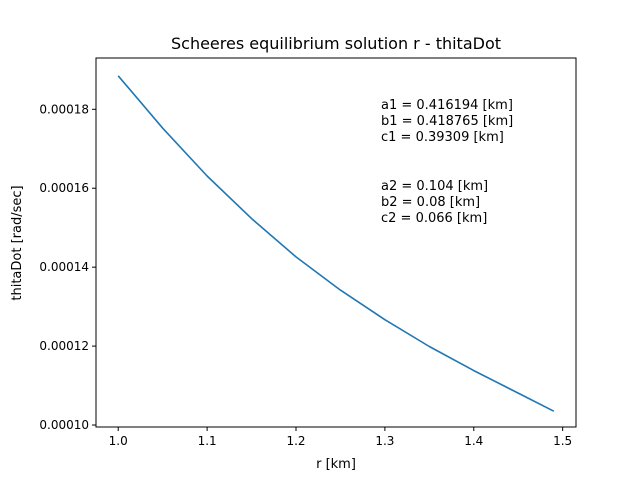  Describe the element at coordinates (384, 441) in the screenshot. I see `x-tick-label: 1.3` at that location.